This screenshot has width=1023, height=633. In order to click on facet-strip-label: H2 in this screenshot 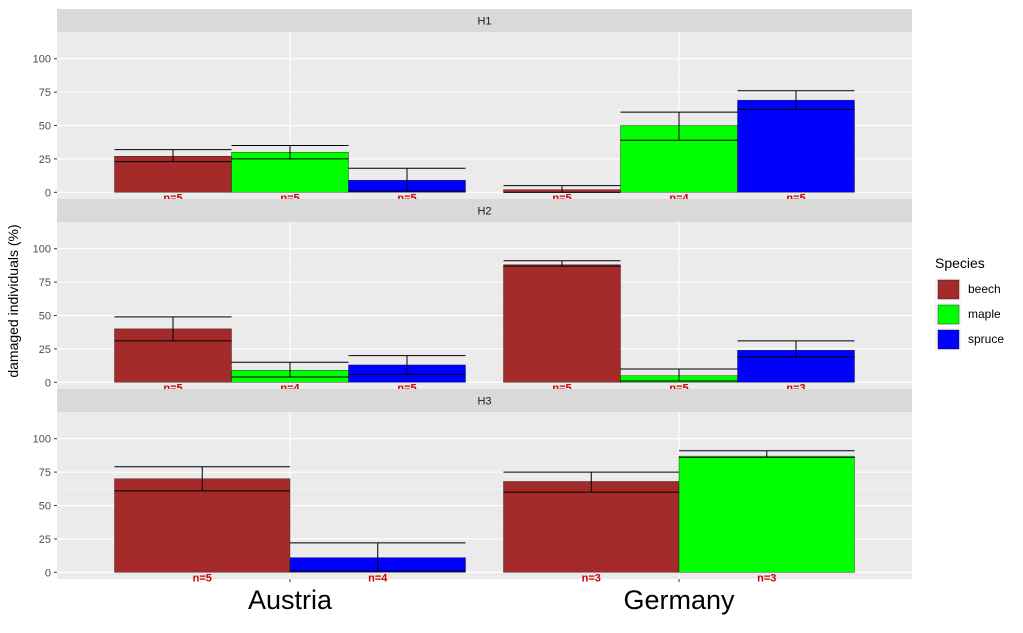, I will do `click(484, 212)`.